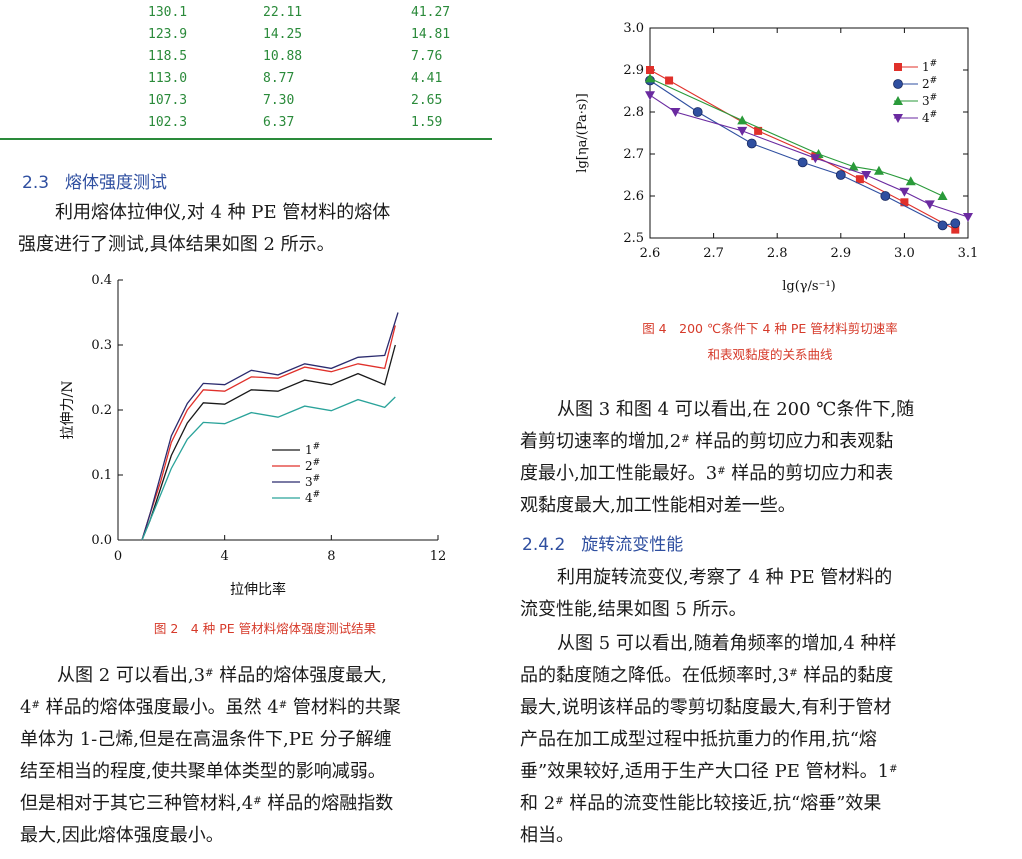 This screenshot has height=859, width=1022. I want to click on table-cell: 102.3, so click(168, 122).